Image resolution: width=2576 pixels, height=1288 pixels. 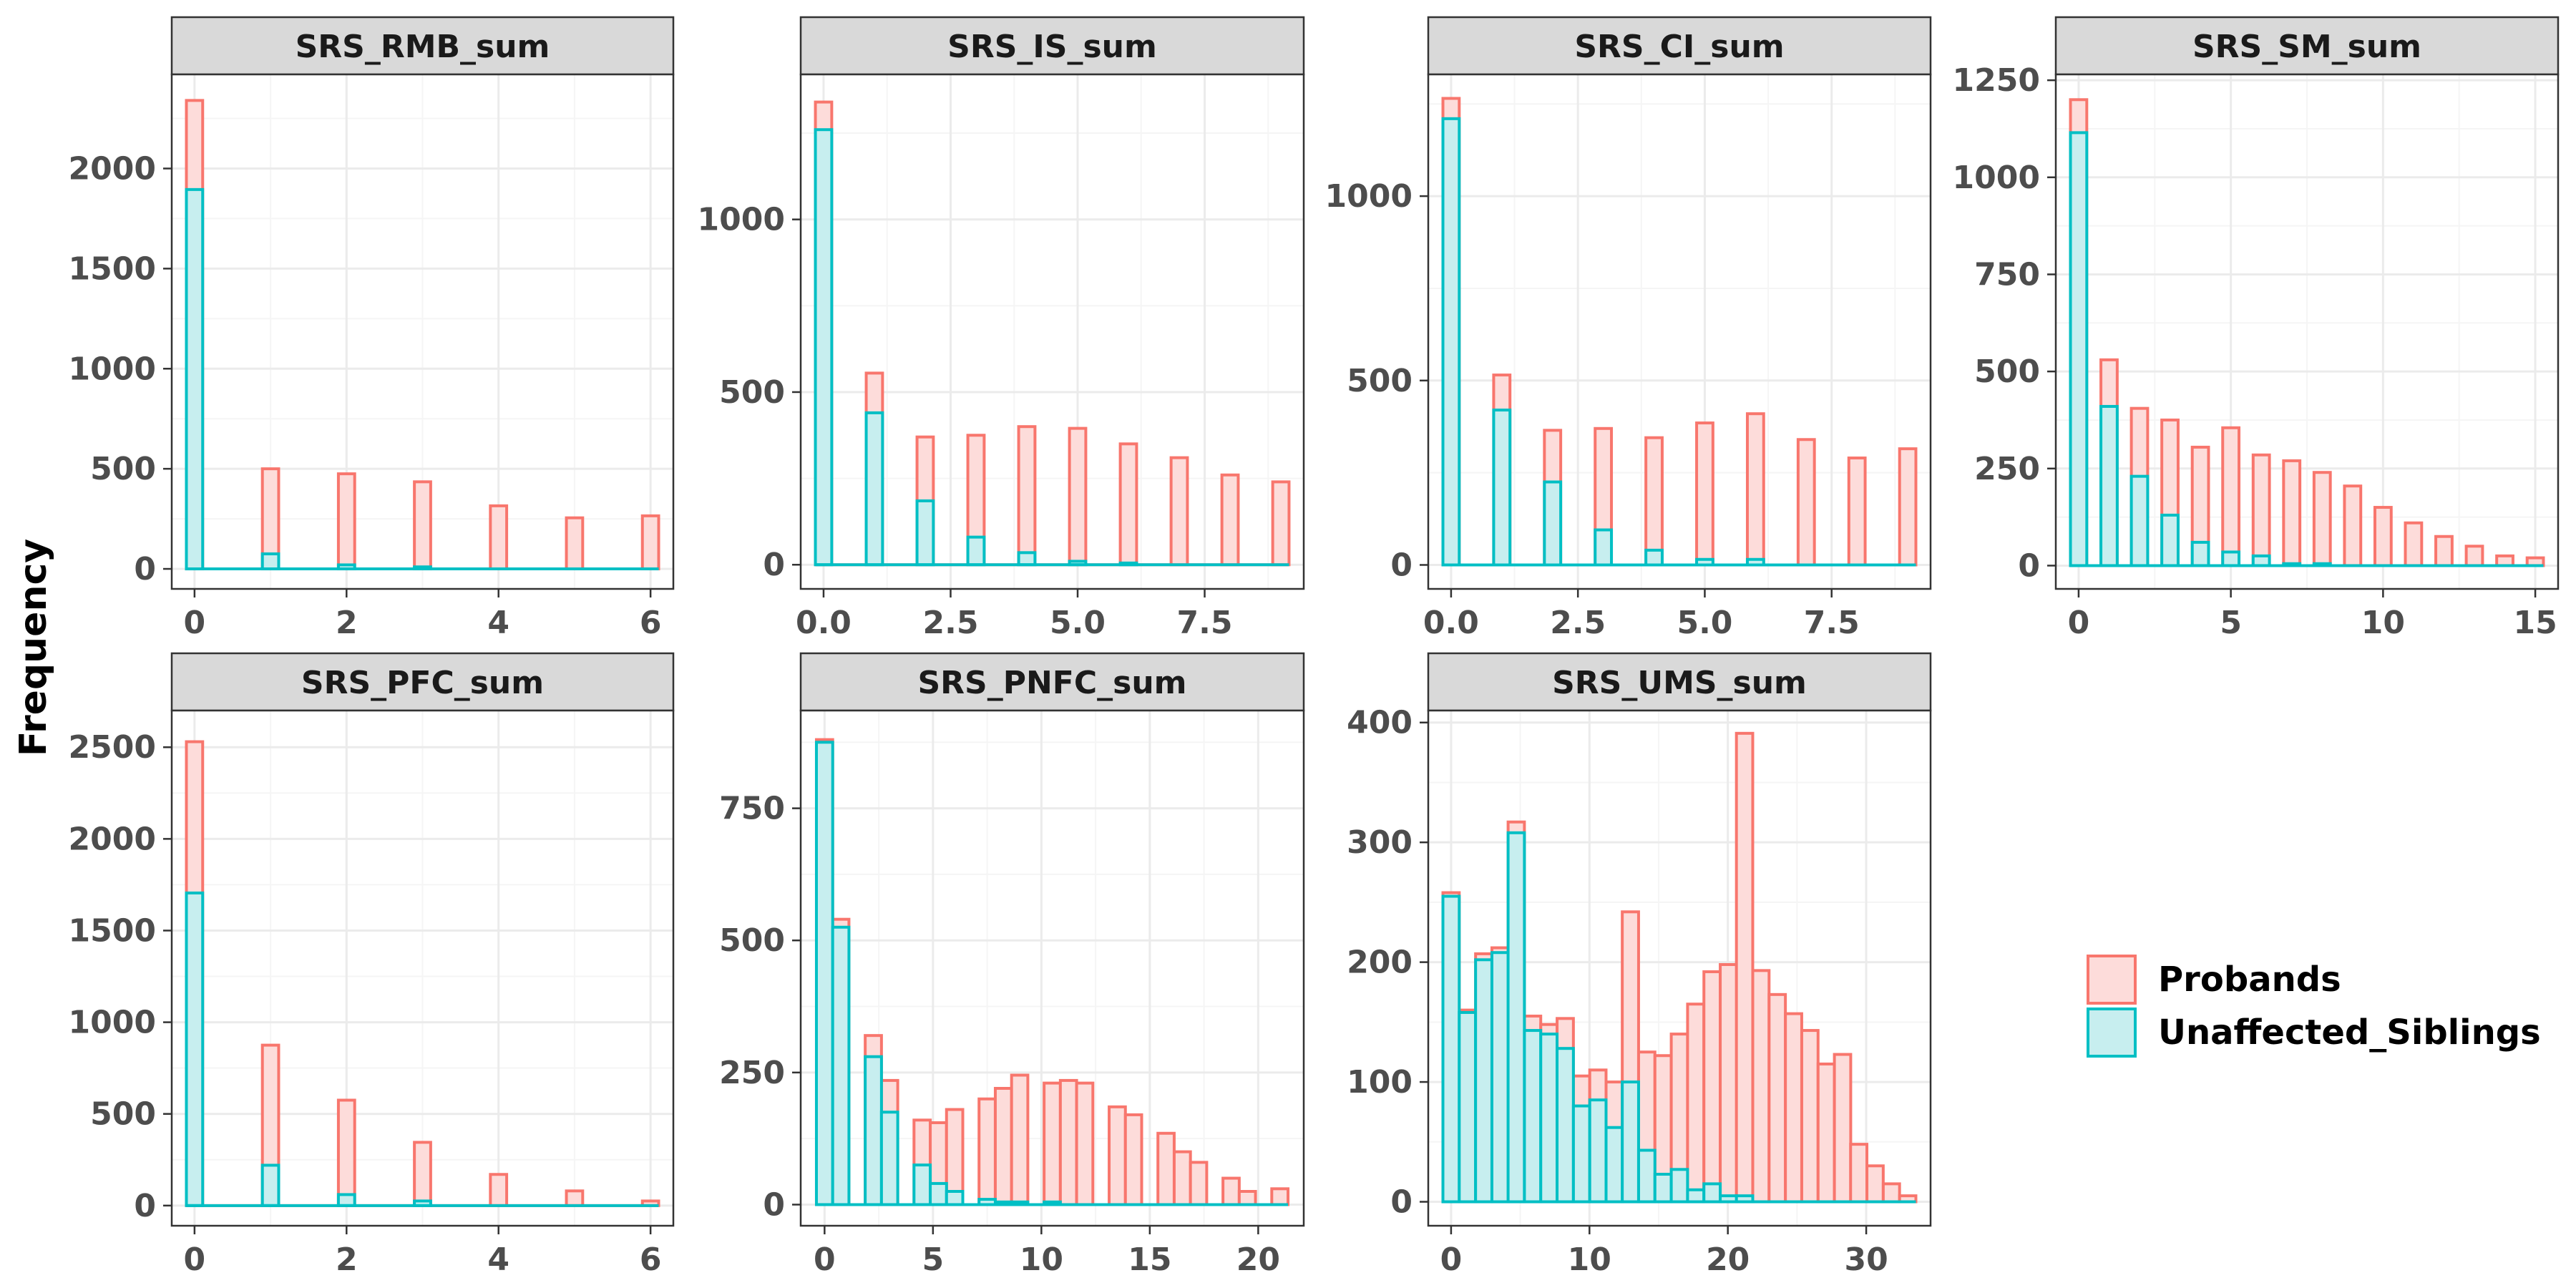 I want to click on y-tick-label: 750, so click(x=752, y=809).